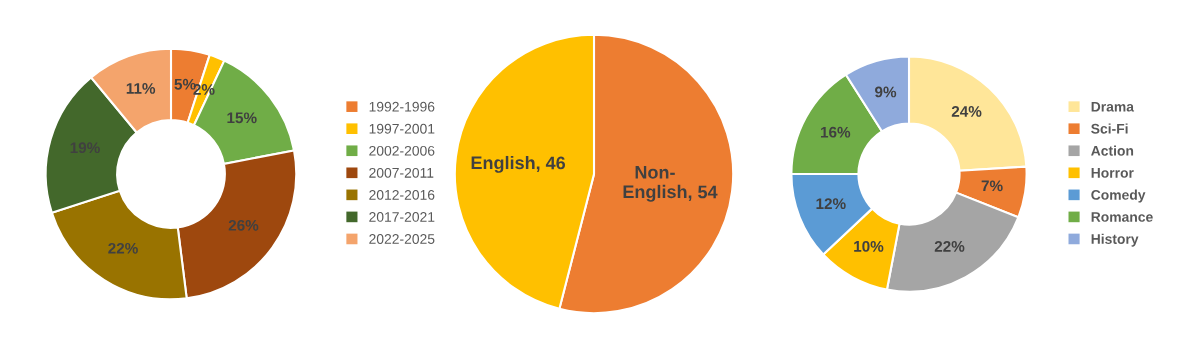 The width and height of the screenshot is (1200, 348). I want to click on legend-label: Action, so click(1112, 150).